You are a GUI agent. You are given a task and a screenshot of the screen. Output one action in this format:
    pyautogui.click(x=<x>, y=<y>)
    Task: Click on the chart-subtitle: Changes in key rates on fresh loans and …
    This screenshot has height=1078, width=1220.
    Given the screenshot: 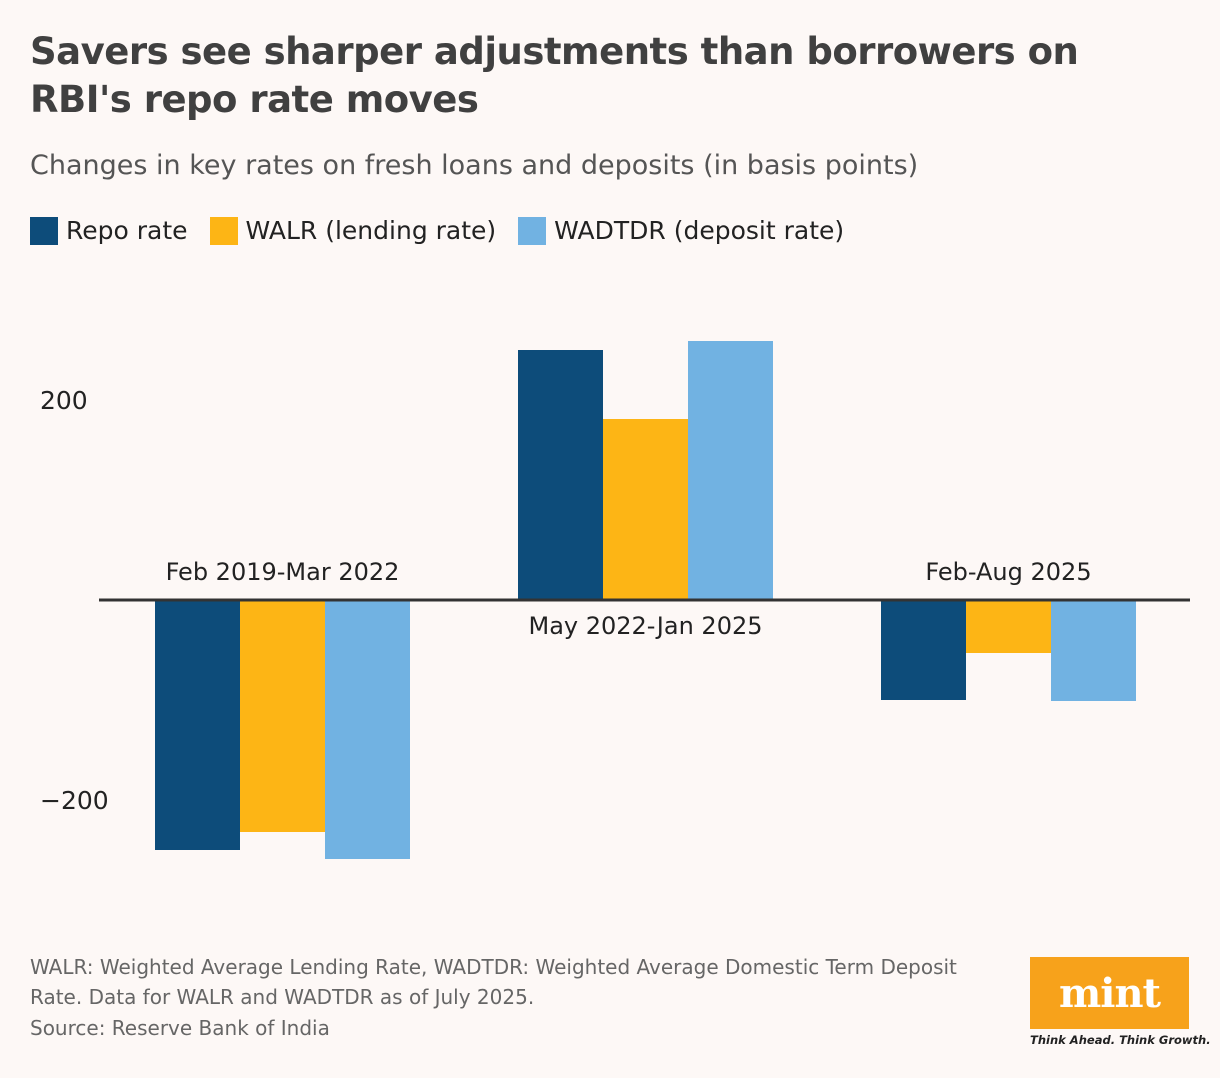 What is the action you would take?
    pyautogui.click(x=474, y=165)
    